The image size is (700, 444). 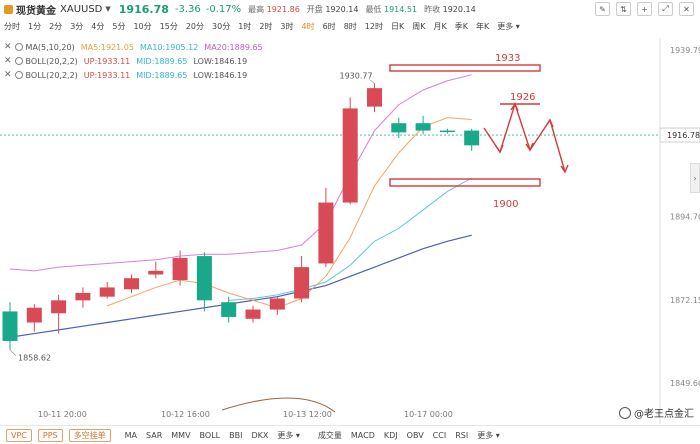 I want to click on add-tool-icon: +, so click(x=644, y=9).